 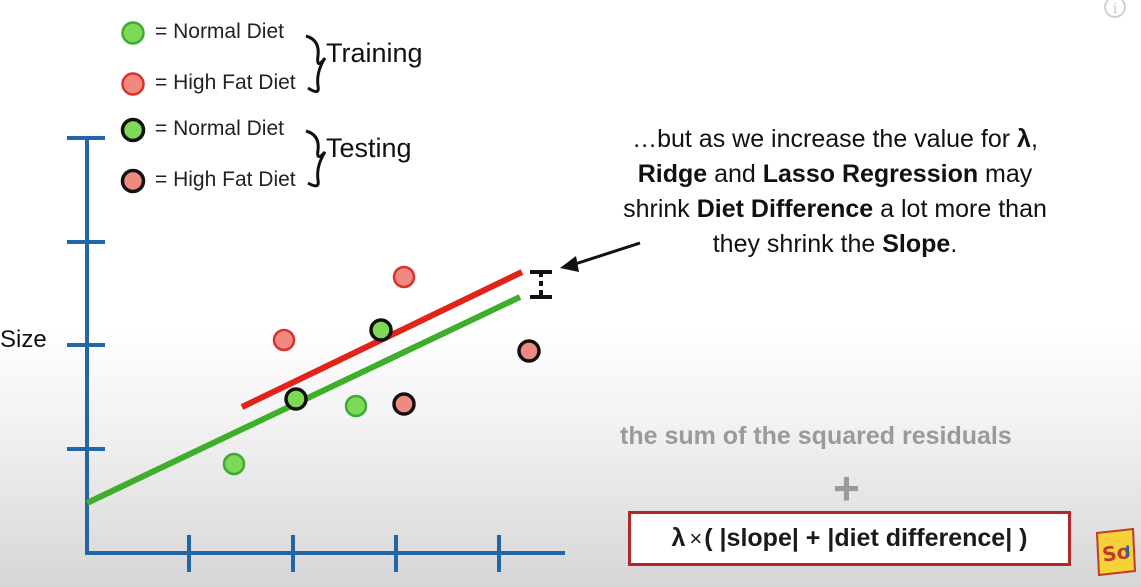 I want to click on legend-marker-training-normal, so click(x=133, y=33).